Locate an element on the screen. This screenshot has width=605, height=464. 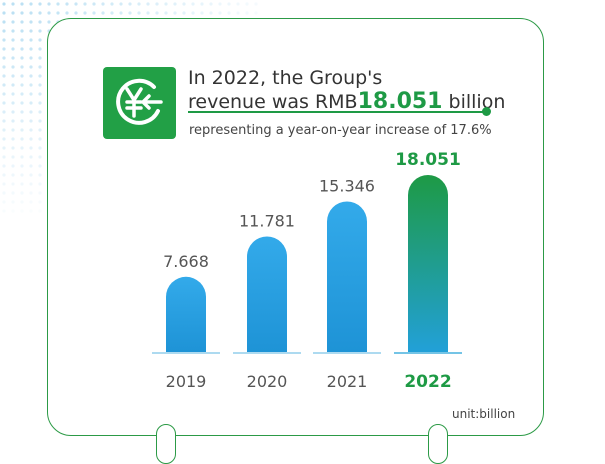
headline-suffix: billion is located at coordinates (474, 102).